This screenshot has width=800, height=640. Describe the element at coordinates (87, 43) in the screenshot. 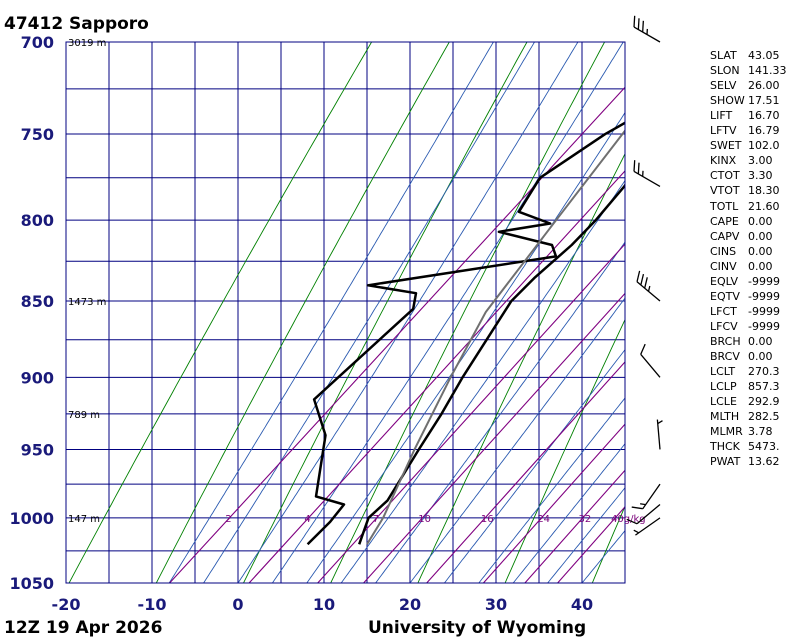

I see `height-label: 3019 m` at that location.